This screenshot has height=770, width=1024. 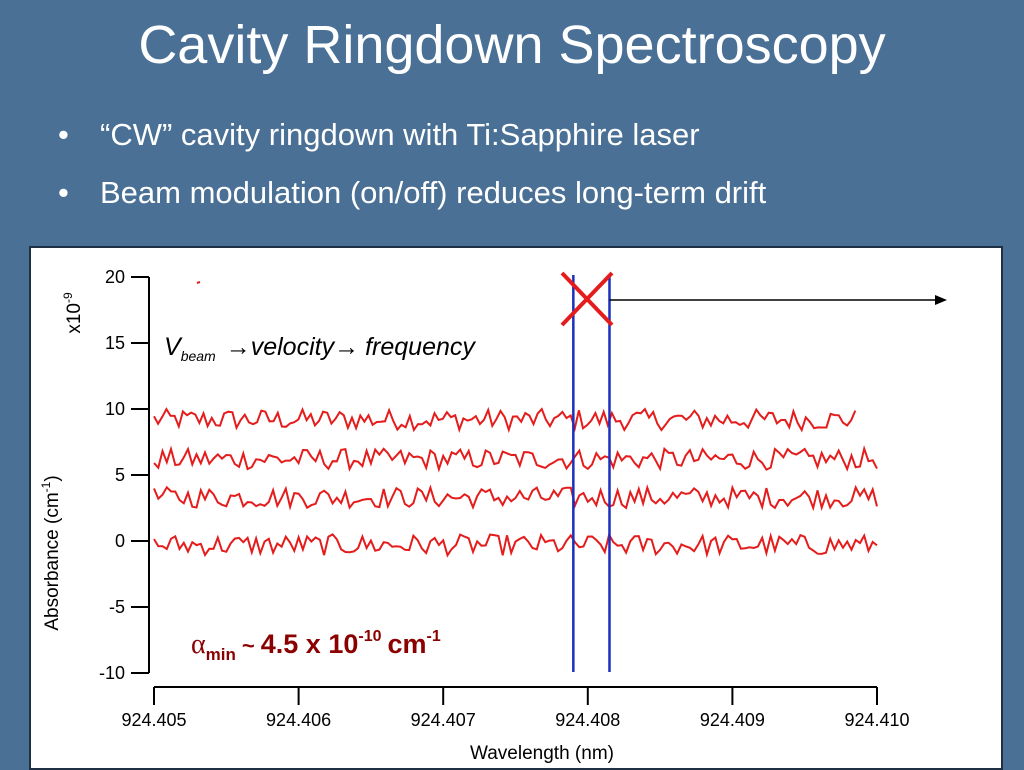 What do you see at coordinates (732, 720) in the screenshot?
I see `x-tick-label: 924.409` at bounding box center [732, 720].